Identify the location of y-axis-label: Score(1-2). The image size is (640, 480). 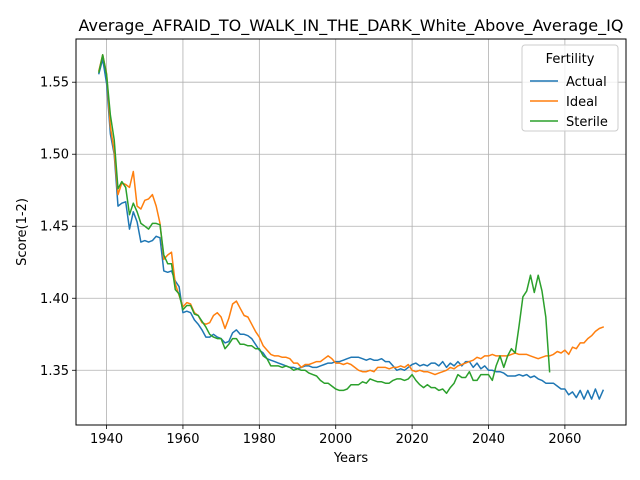
(22, 232).